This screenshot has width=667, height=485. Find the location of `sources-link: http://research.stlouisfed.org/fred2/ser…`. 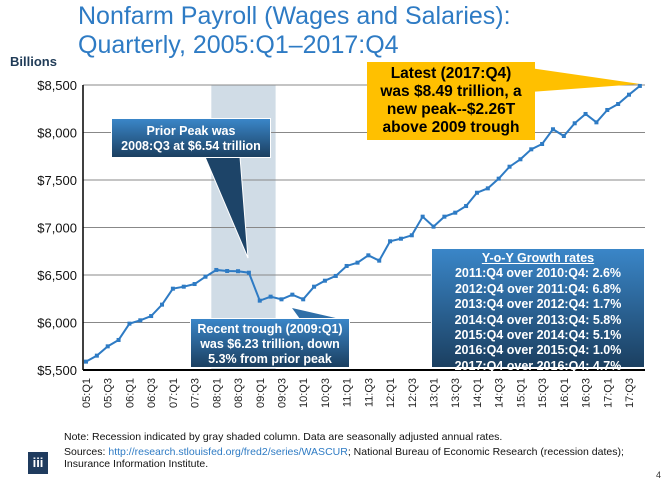

sources-link: http://research.stlouisfed.org/fred2/ser… is located at coordinates (228, 452).